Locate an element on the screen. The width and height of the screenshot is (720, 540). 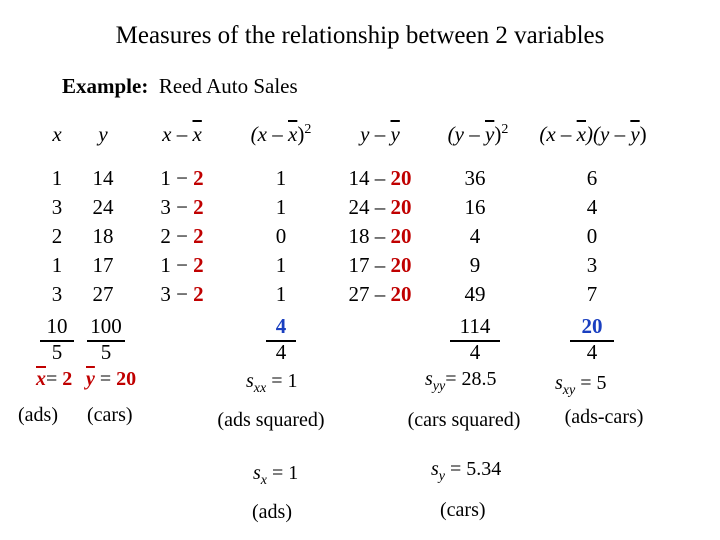
header-x: x is located at coordinates (57, 134).